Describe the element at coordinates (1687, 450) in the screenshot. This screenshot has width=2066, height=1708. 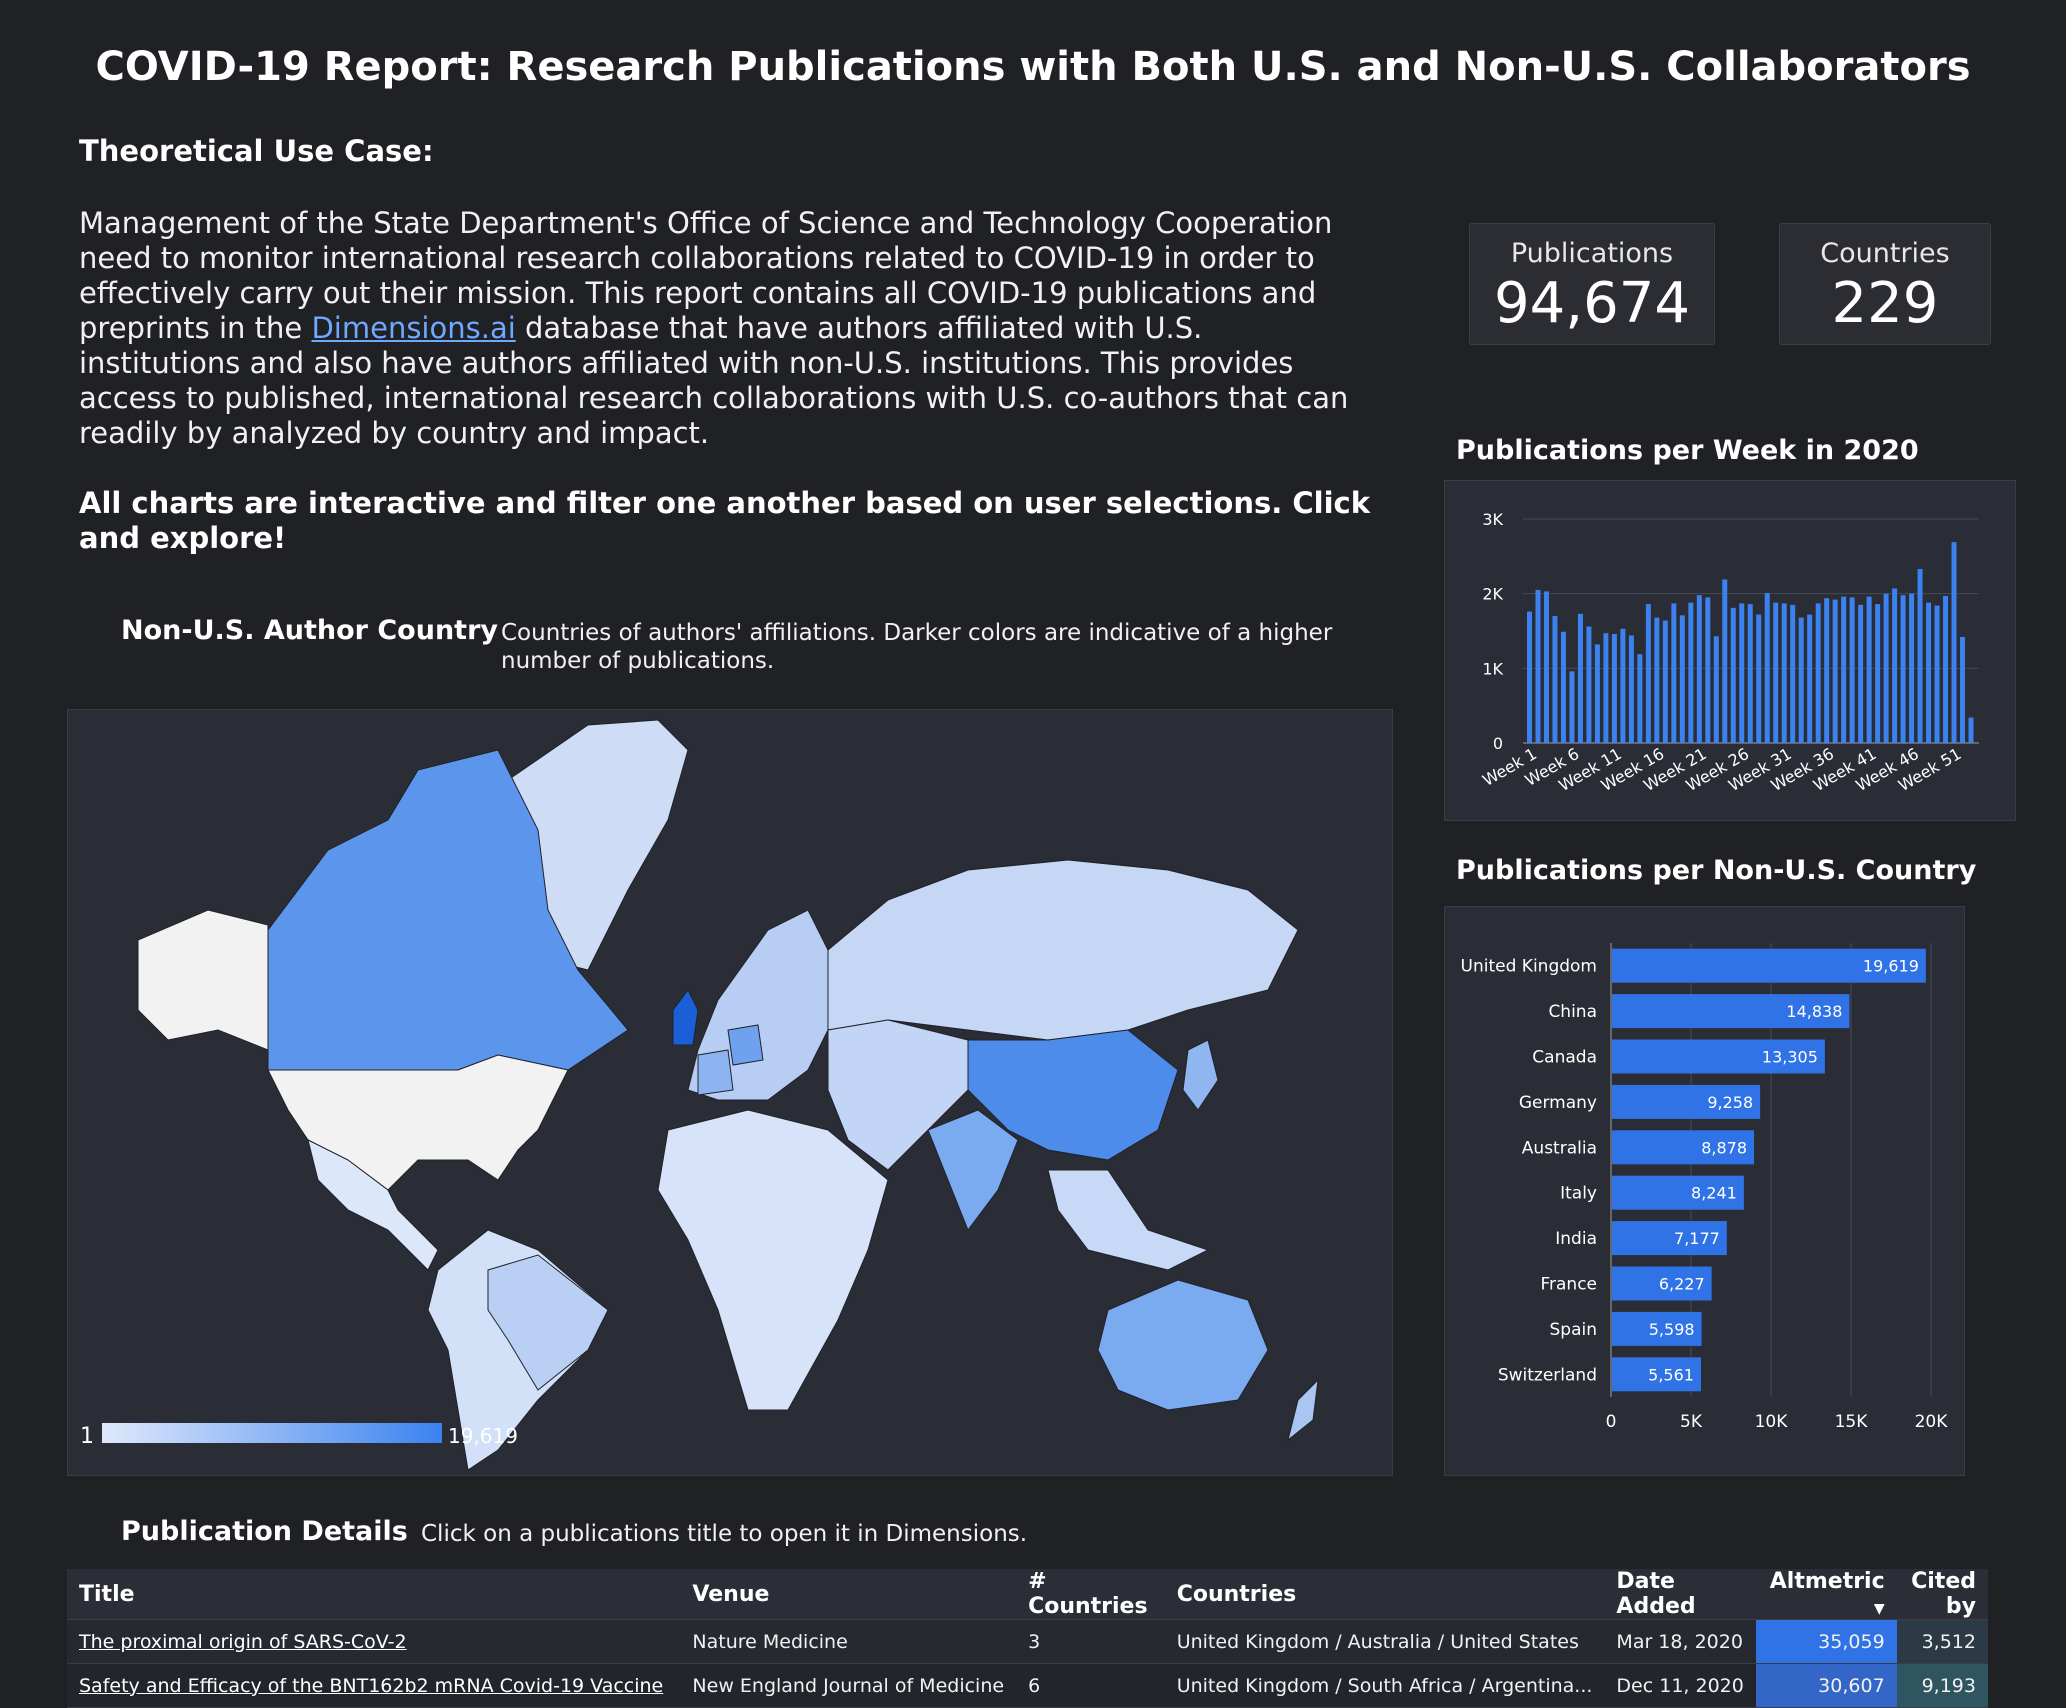
I see `weekly-chart-title: Publications per Week in 2020` at that location.